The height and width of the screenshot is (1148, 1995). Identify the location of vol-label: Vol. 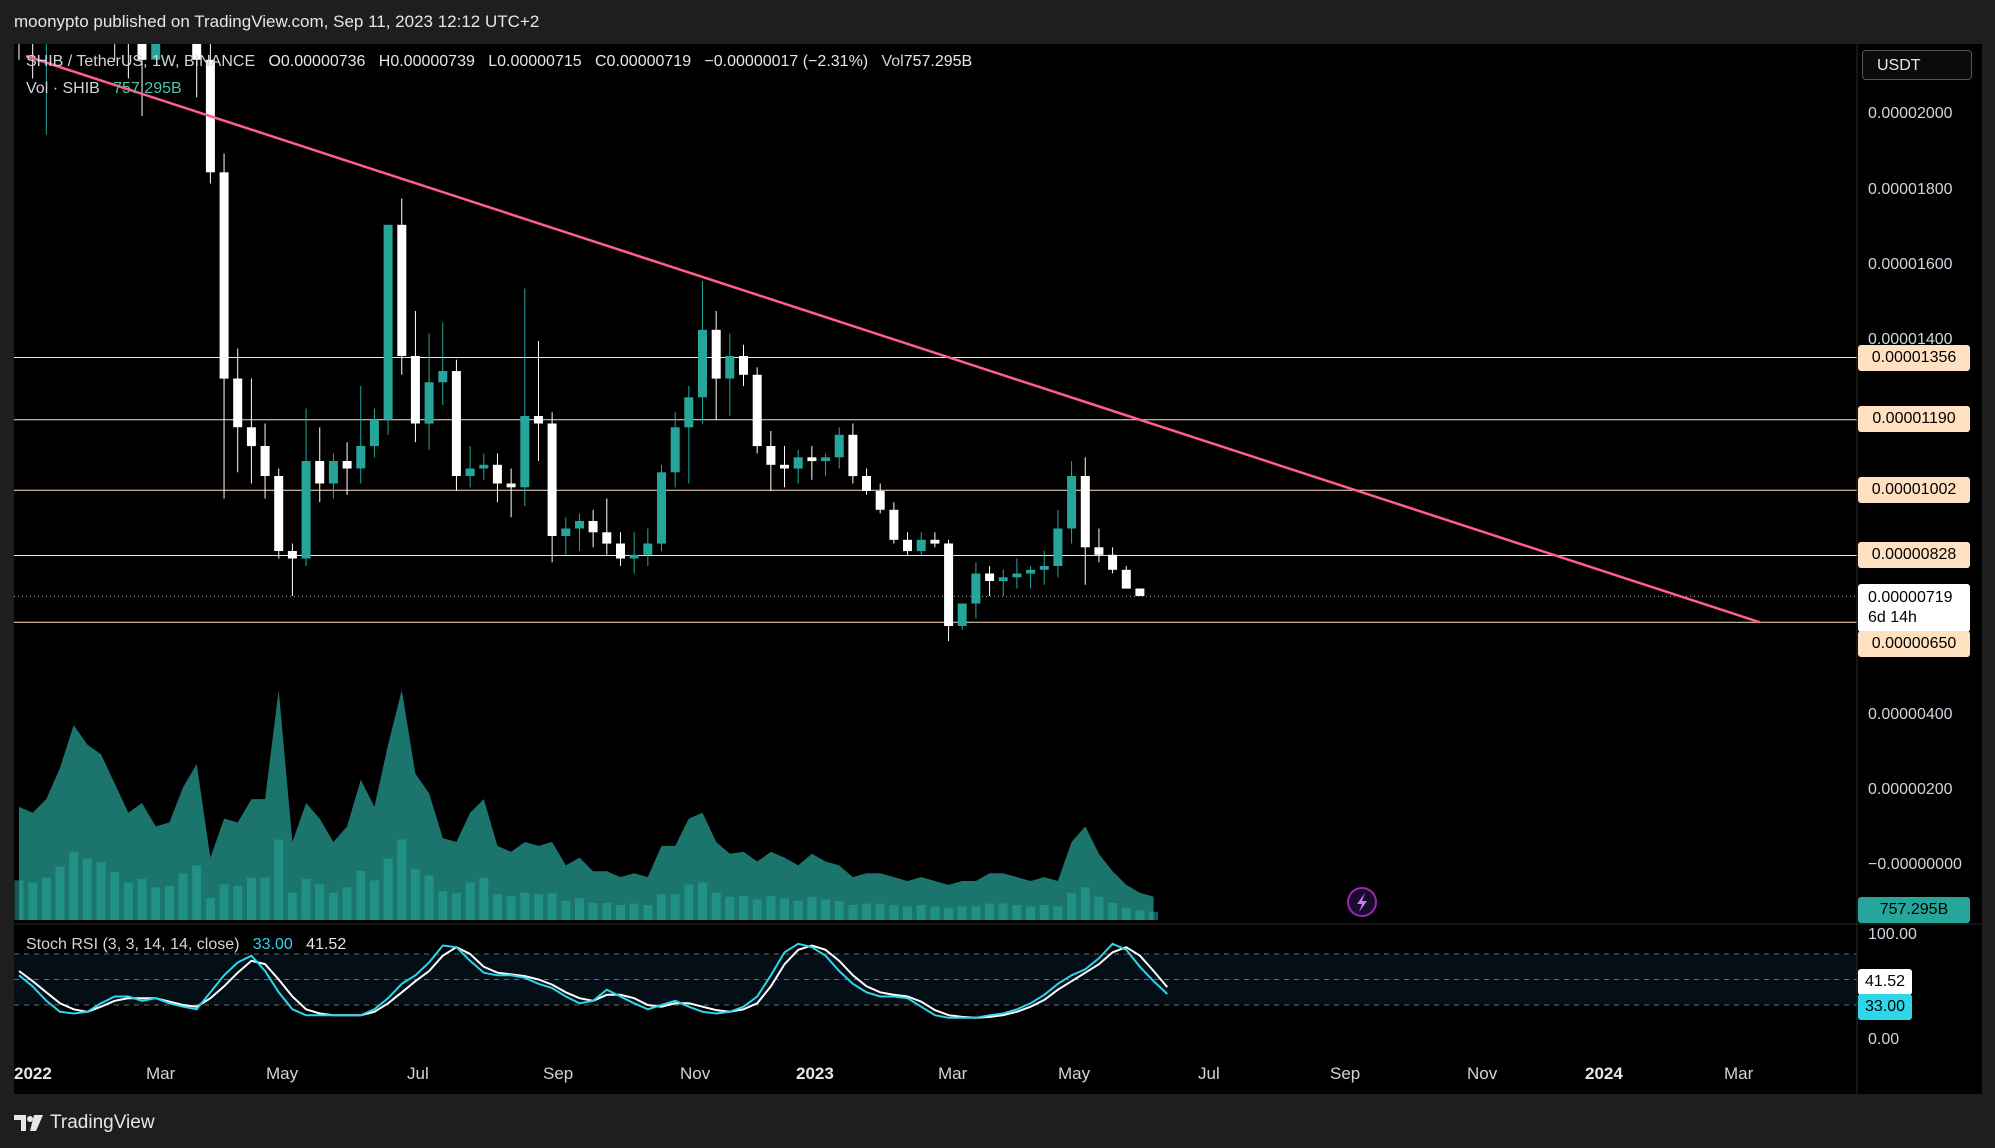
(892, 61).